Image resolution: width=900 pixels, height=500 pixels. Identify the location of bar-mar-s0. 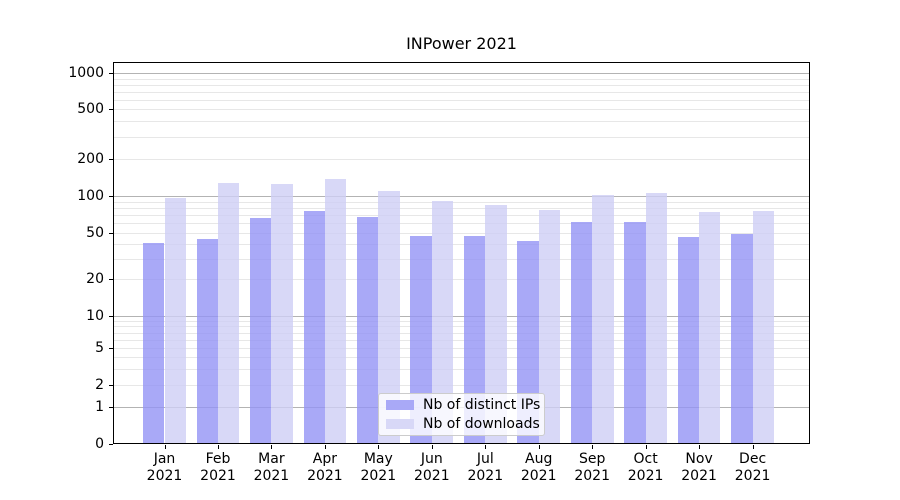
(261, 331).